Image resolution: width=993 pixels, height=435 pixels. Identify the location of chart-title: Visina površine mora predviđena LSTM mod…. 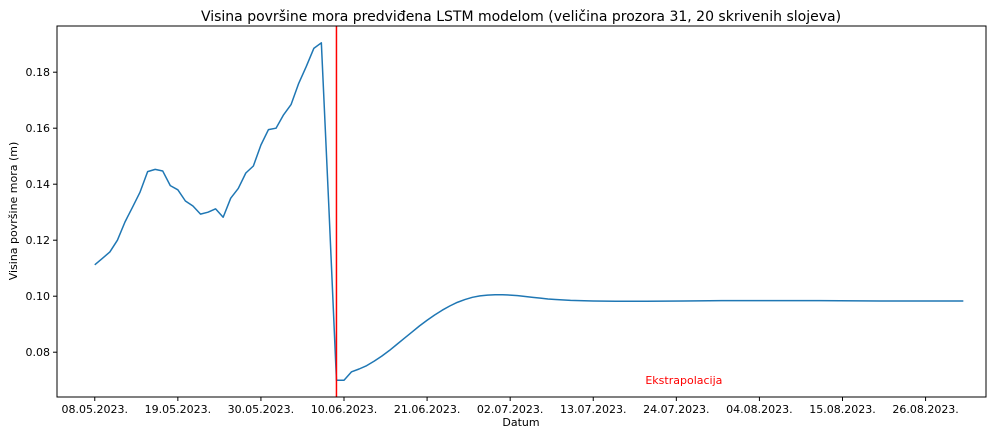
(521, 17).